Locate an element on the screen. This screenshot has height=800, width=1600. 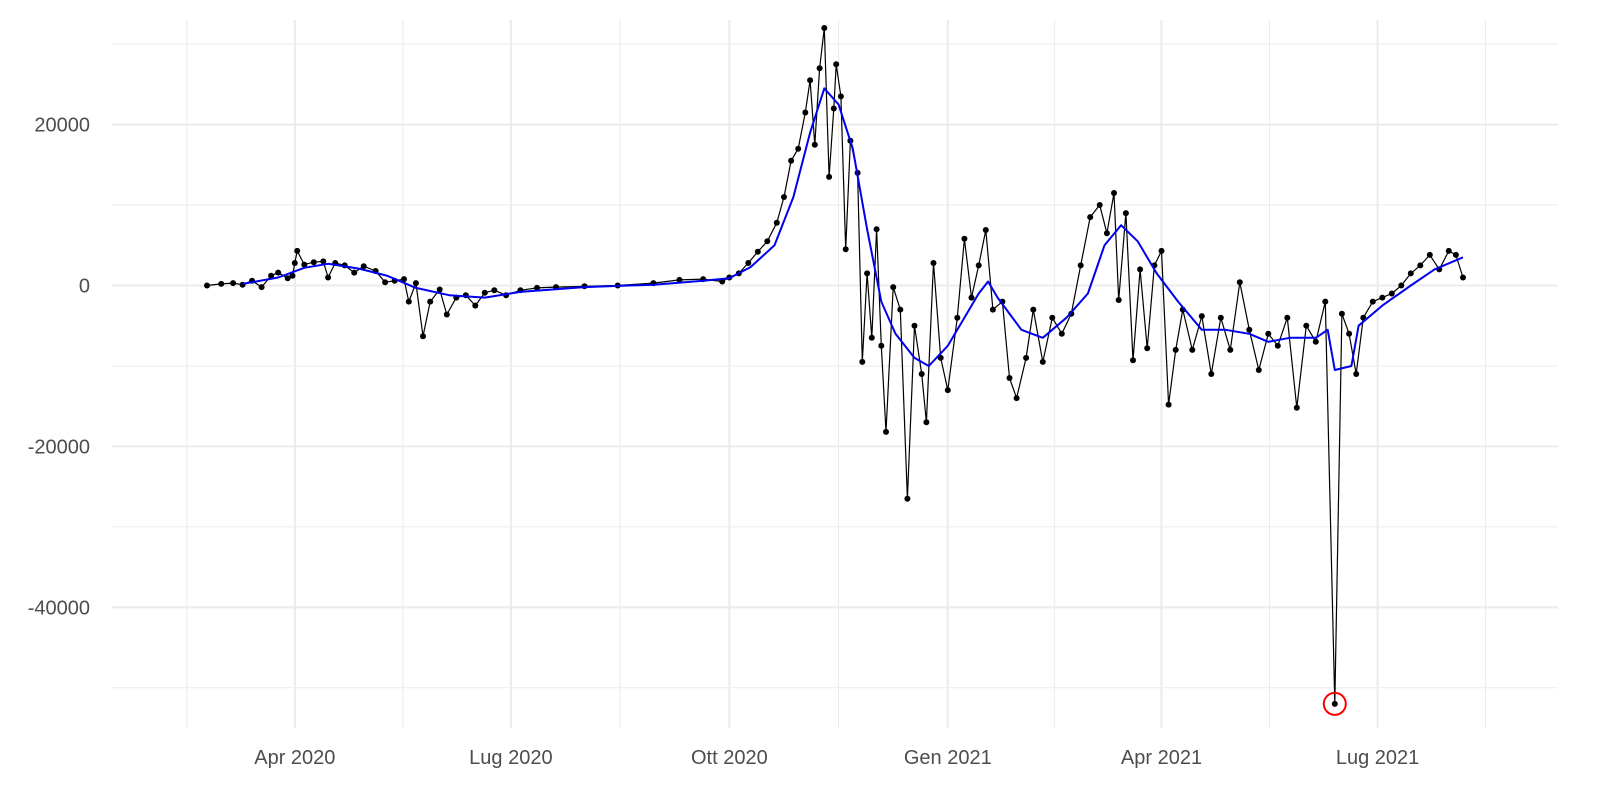
x-tick-label: Apr 2020 is located at coordinates (294, 758).